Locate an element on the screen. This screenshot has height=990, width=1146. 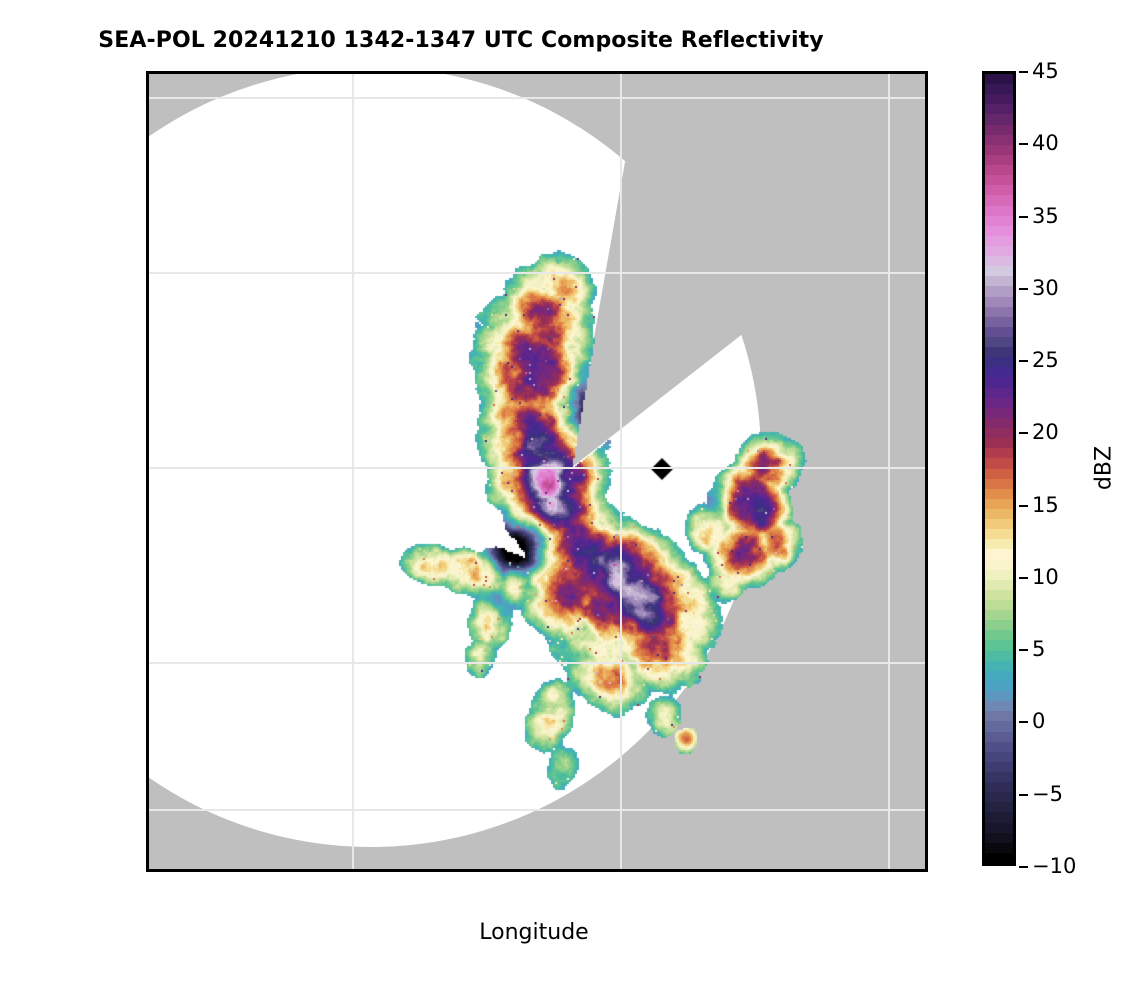
colorbar-tick-label: 0 is located at coordinates (1039, 721).